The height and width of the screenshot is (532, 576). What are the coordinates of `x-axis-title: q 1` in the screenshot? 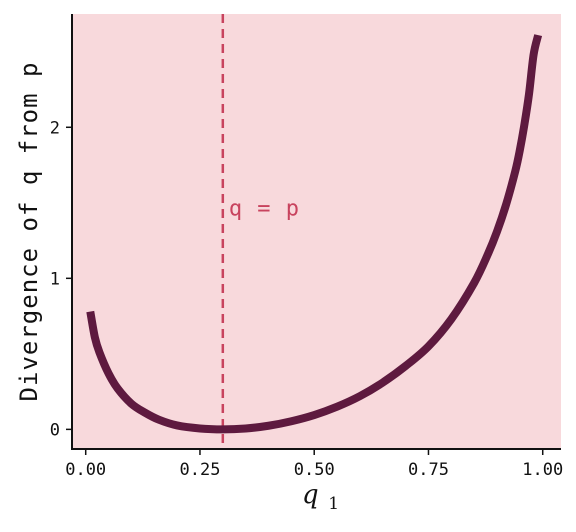 It's located at (320, 497).